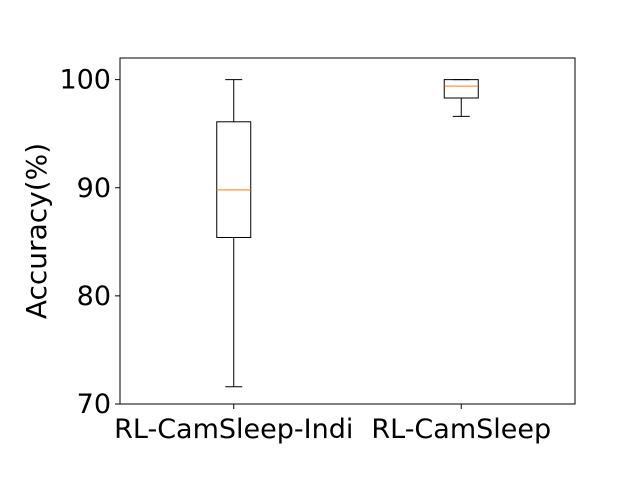  Describe the element at coordinates (461, 429) in the screenshot. I see `x-tick-label: RL-CamSleep` at that location.